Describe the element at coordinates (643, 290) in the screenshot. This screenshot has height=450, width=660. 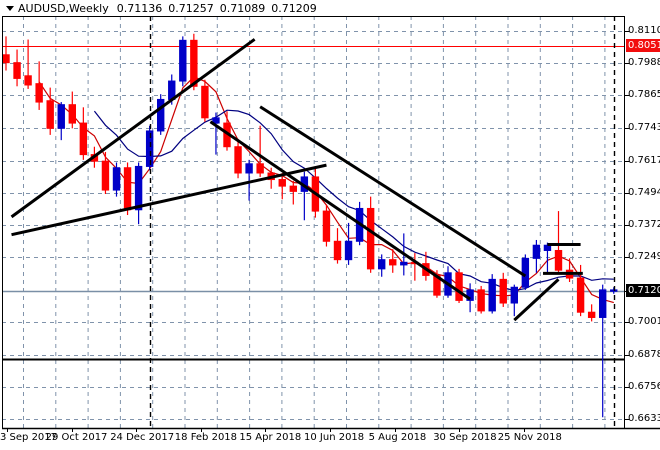
I see `current-price-tag: 0.71209` at that location.